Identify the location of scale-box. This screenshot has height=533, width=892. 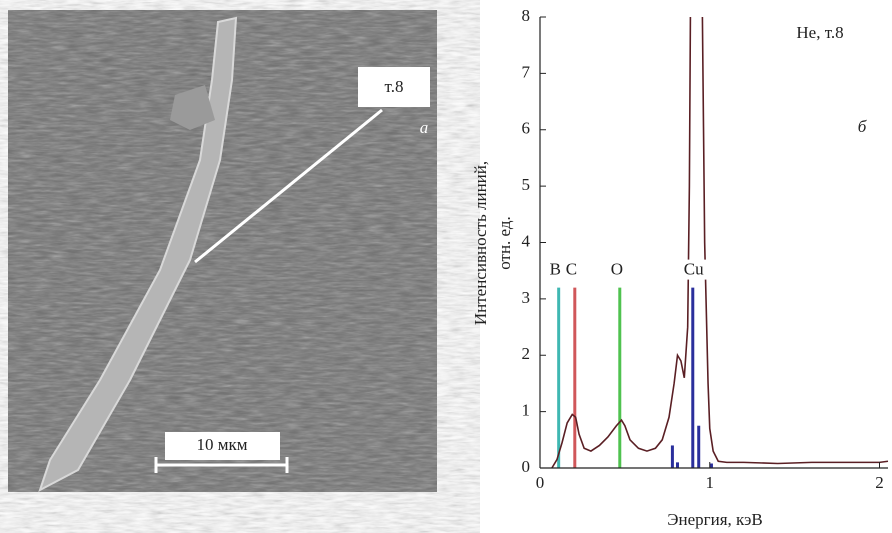
(222, 446).